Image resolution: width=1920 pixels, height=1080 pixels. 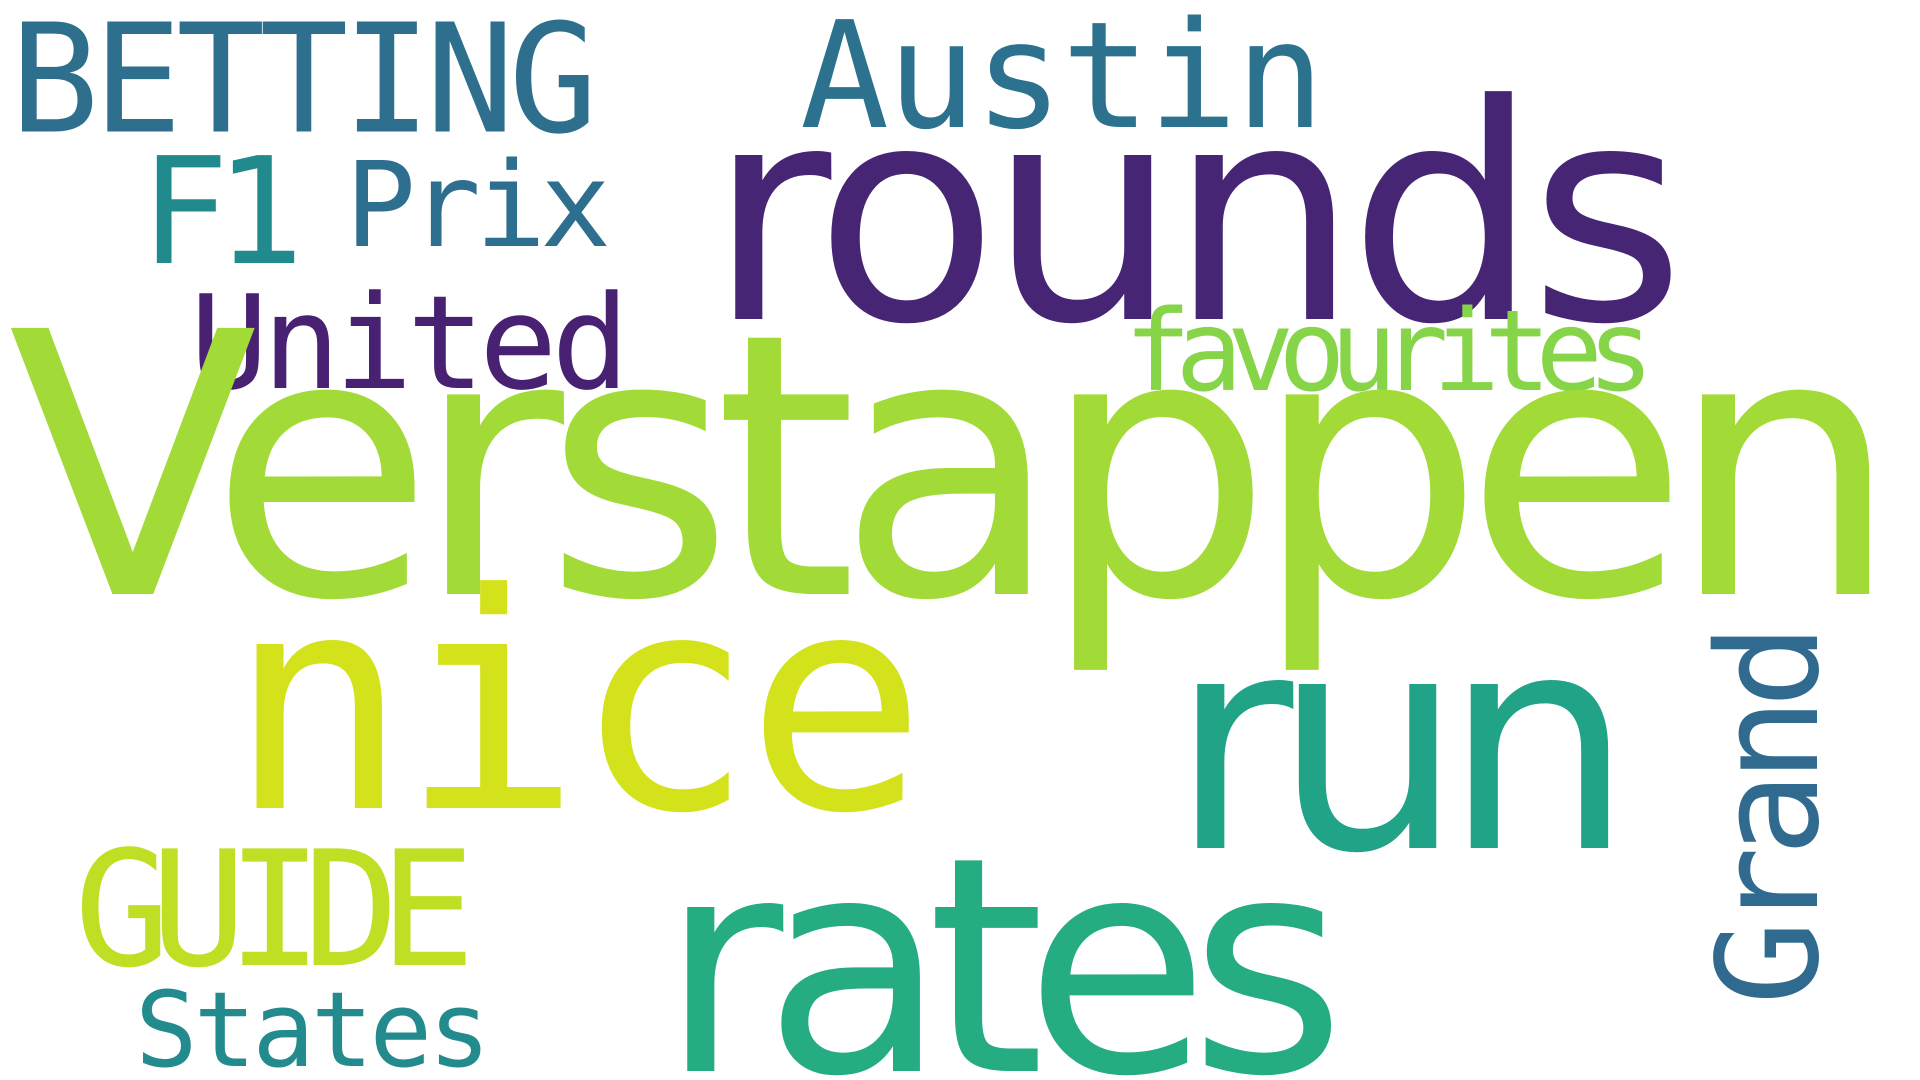 What do you see at coordinates (1003, 936) in the screenshot?
I see `word-rates: rates` at bounding box center [1003, 936].